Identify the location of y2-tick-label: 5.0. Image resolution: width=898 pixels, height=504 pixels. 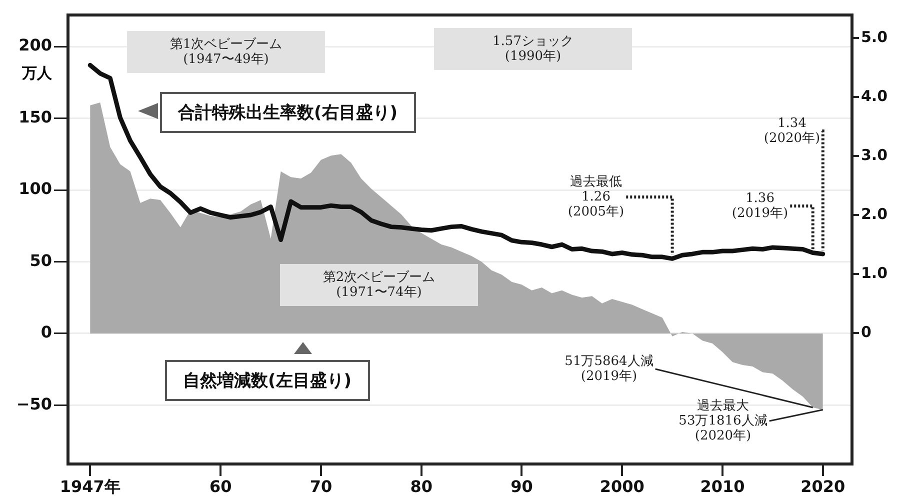
(874, 37).